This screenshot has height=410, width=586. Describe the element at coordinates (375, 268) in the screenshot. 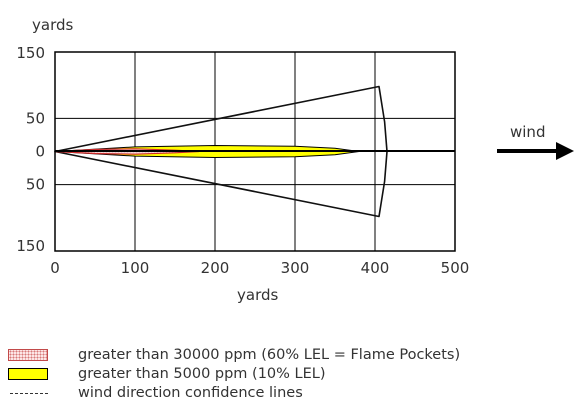

I see `x-tick-label: 400` at that location.